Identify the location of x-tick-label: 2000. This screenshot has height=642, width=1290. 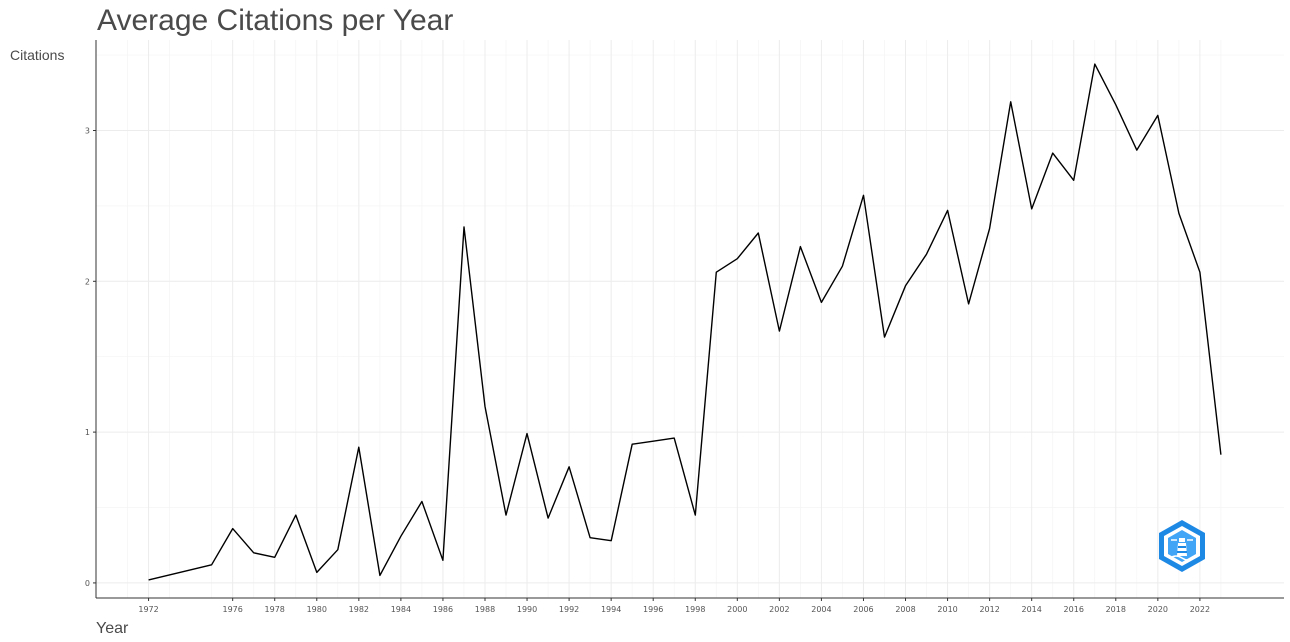
(737, 609).